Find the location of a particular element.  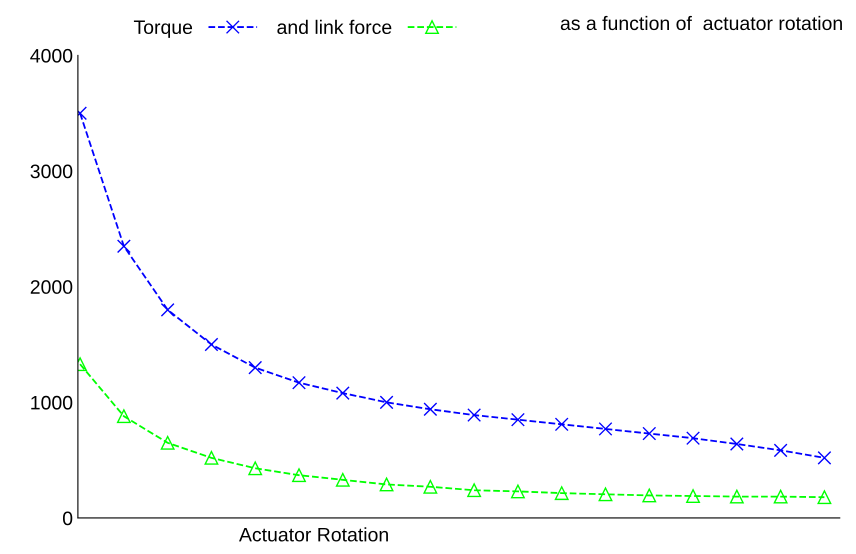

legend-label: Torque is located at coordinates (163, 29).